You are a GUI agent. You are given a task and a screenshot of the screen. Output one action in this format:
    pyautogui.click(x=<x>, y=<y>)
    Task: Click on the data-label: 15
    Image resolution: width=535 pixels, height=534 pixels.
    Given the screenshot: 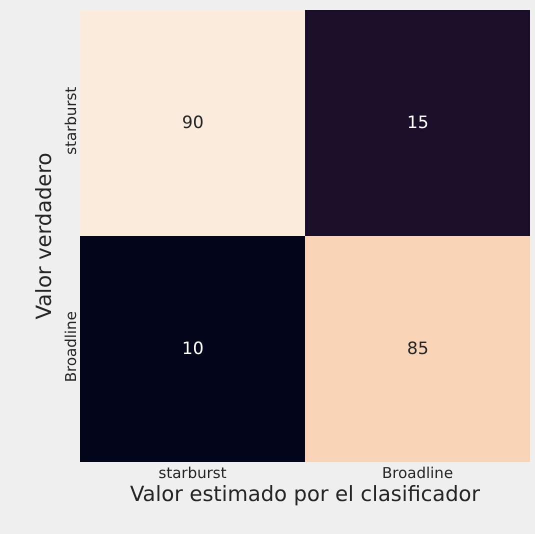 What is the action you would take?
    pyautogui.click(x=418, y=123)
    